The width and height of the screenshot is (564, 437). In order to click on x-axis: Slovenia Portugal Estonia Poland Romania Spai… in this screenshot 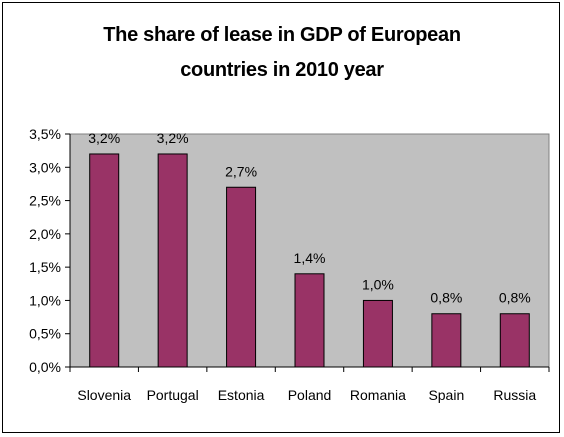, I will do `click(309, 384)`.